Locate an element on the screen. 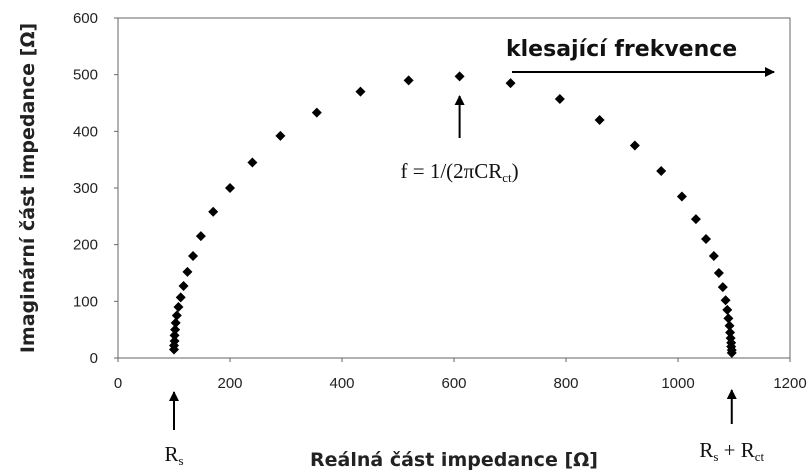  direction-label: klesající frekvence is located at coordinates (621, 49).